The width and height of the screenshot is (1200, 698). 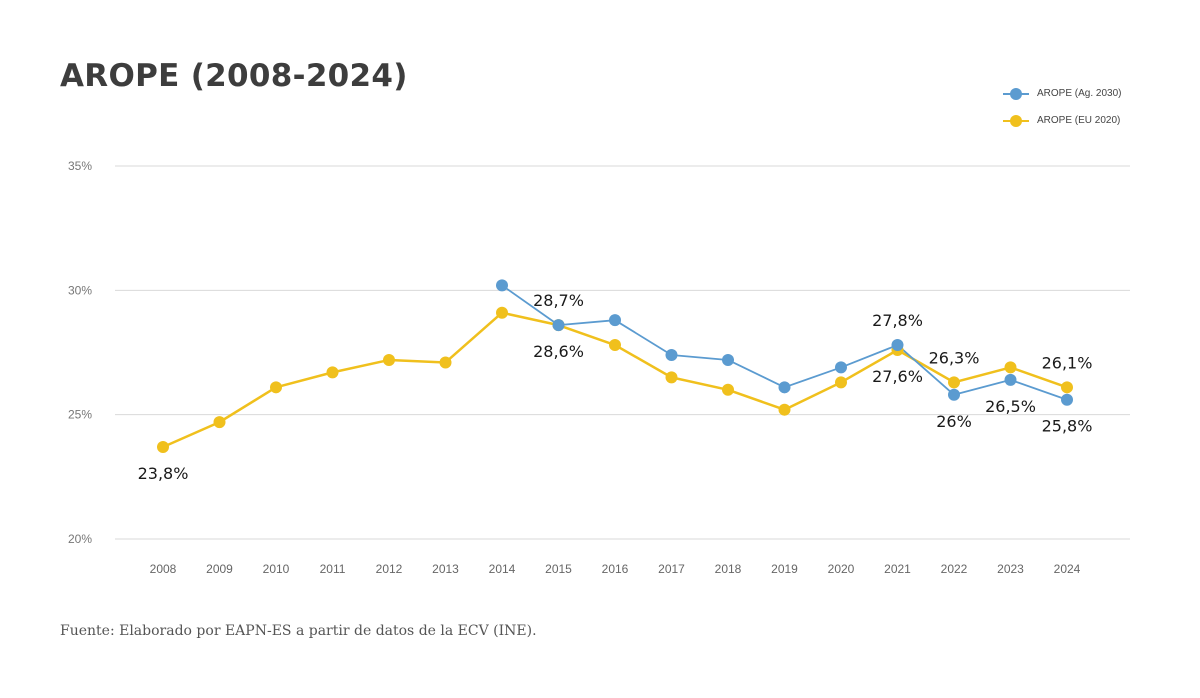 I want to click on chart-legend: AROPE (Ag. 2030) AROPE (EU 2020), so click(x=1062, y=107).